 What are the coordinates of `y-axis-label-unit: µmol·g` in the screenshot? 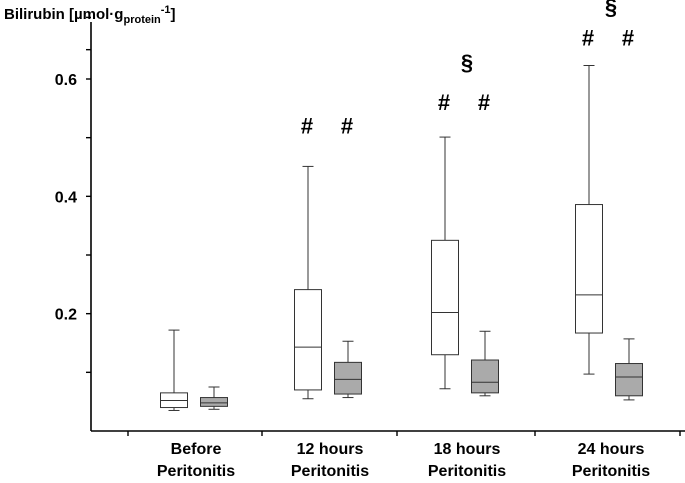 It's located at (99, 14).